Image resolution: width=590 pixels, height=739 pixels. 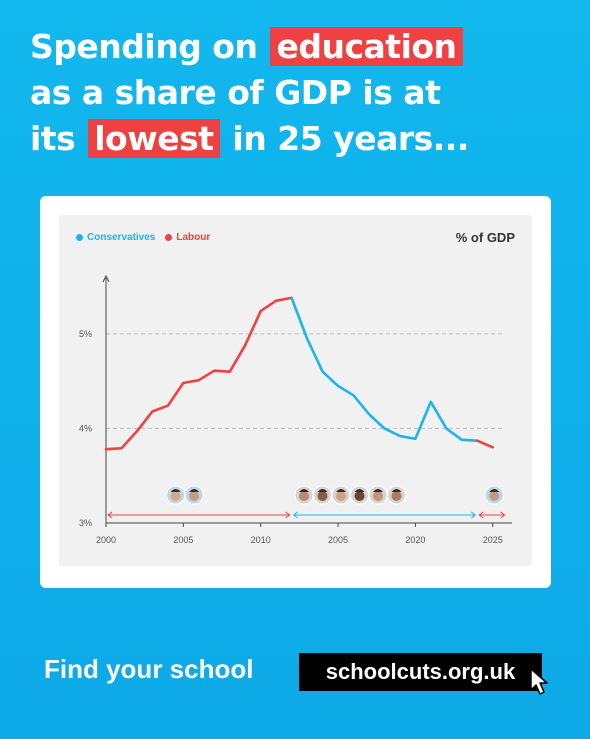 What do you see at coordinates (154, 138) in the screenshot?
I see `headline-highlight-lowest: lowest` at bounding box center [154, 138].